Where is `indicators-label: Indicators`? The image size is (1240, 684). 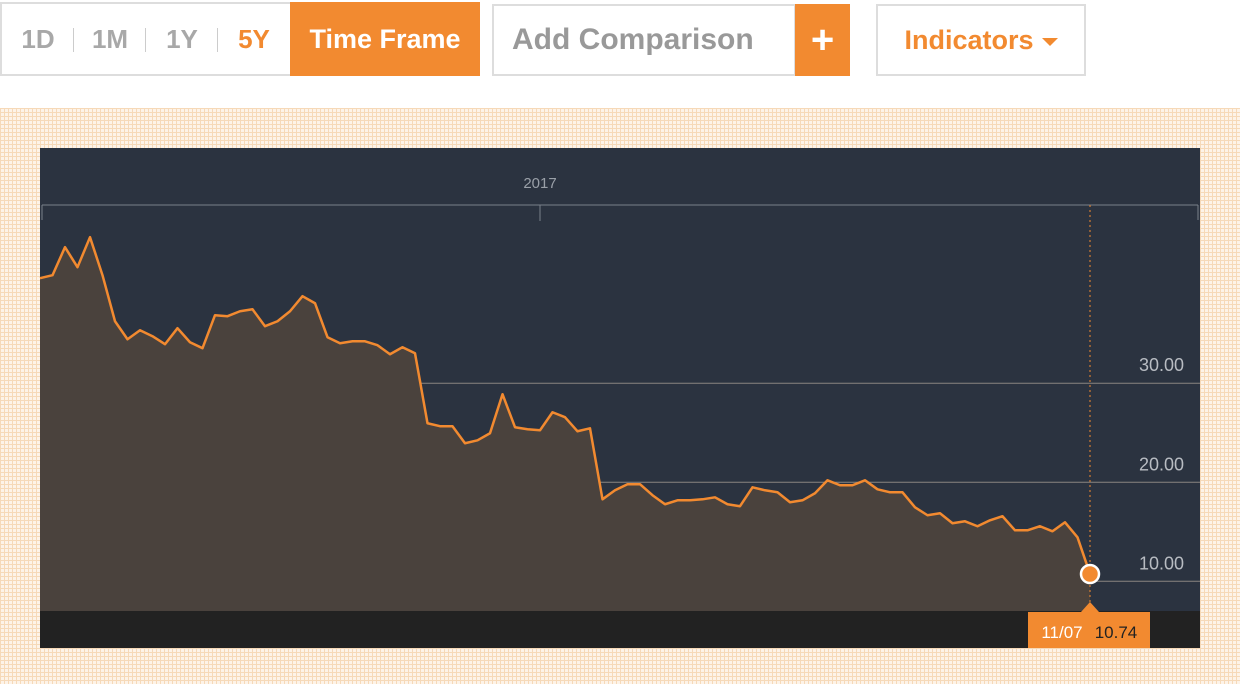
indicators-label: Indicators is located at coordinates (969, 39).